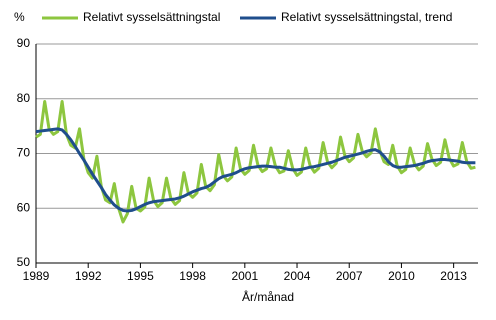 This screenshot has height=320, width=496. Describe the element at coordinates (401, 276) in the screenshot. I see `x-tick-label: 2010` at that location.